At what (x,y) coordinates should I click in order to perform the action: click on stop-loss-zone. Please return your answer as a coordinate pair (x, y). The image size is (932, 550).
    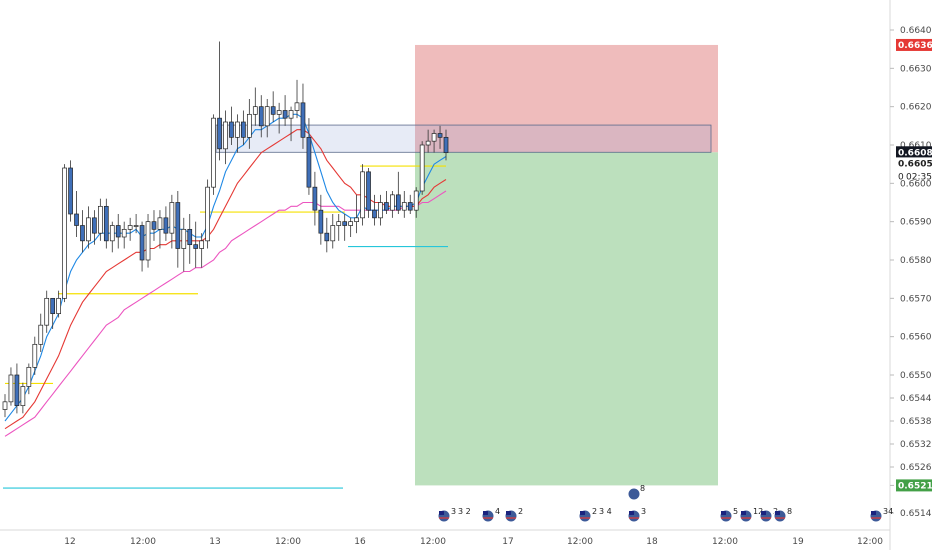
    Looking at the image, I should click on (566, 98).